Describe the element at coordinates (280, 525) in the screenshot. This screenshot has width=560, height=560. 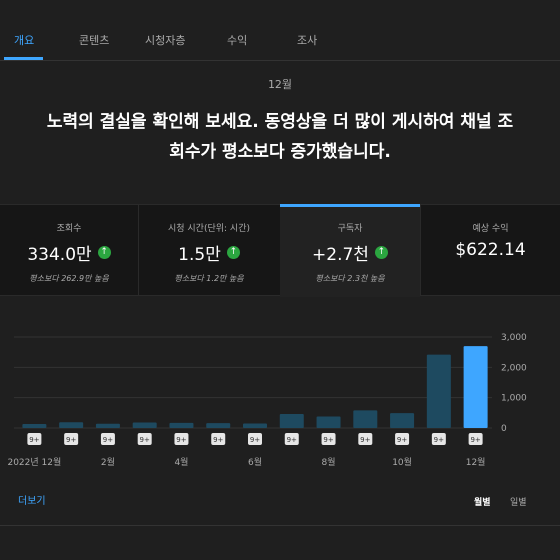
I see `divider-line` at that location.